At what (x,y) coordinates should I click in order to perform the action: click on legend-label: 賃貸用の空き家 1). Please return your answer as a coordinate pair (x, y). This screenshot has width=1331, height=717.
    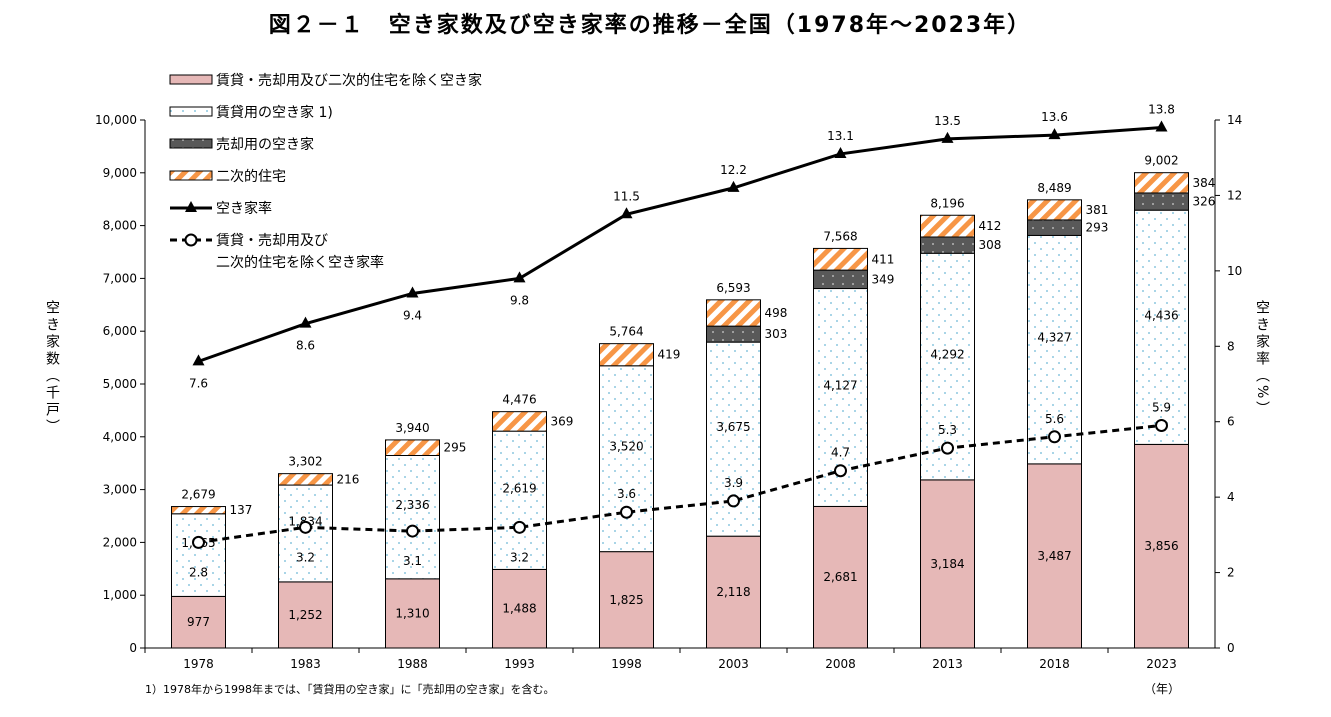
    Looking at the image, I should click on (274, 112).